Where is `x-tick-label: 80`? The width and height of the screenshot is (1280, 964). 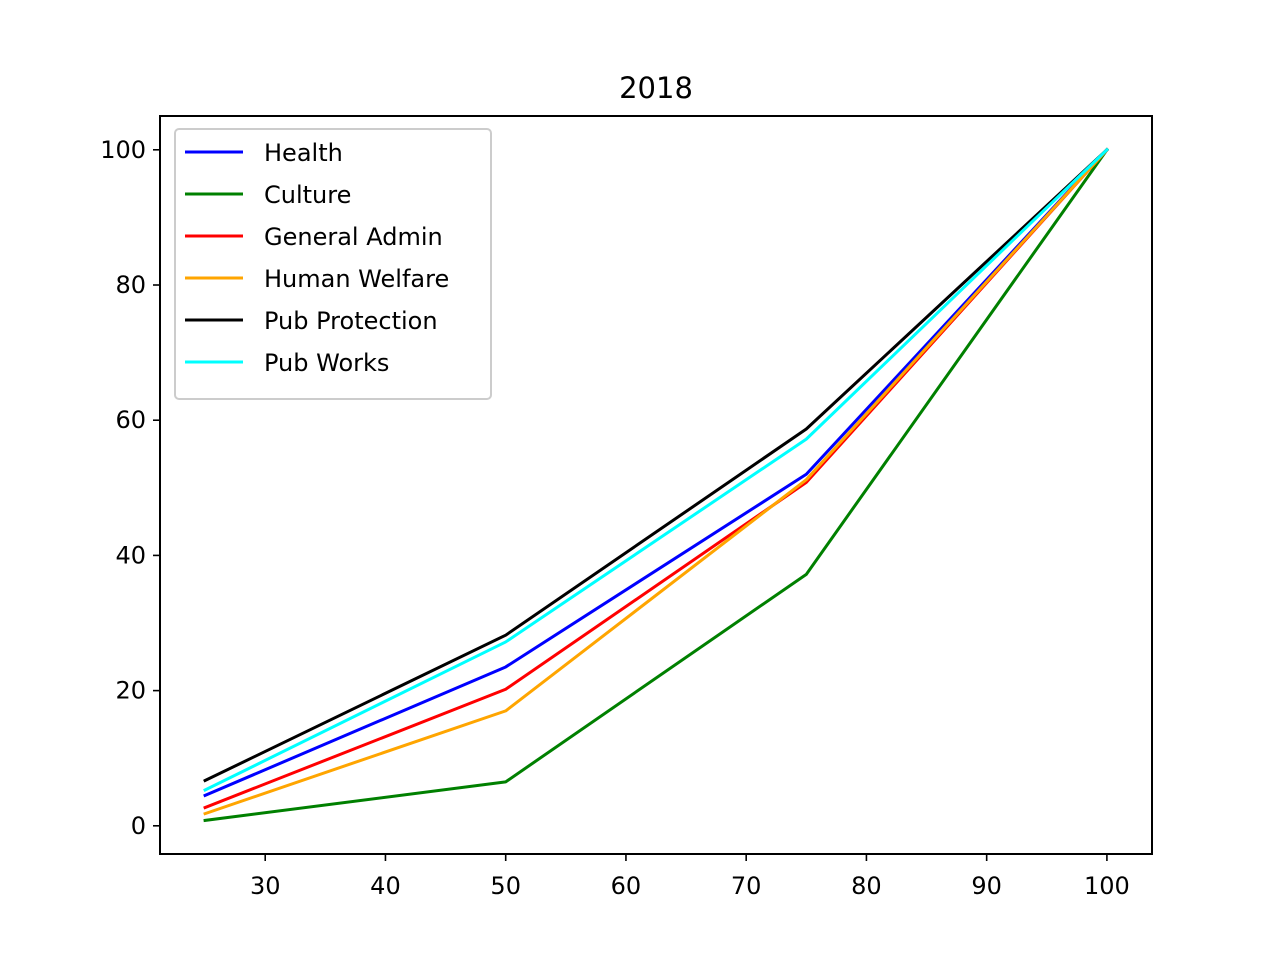
x-tick-label: 80 is located at coordinates (866, 886).